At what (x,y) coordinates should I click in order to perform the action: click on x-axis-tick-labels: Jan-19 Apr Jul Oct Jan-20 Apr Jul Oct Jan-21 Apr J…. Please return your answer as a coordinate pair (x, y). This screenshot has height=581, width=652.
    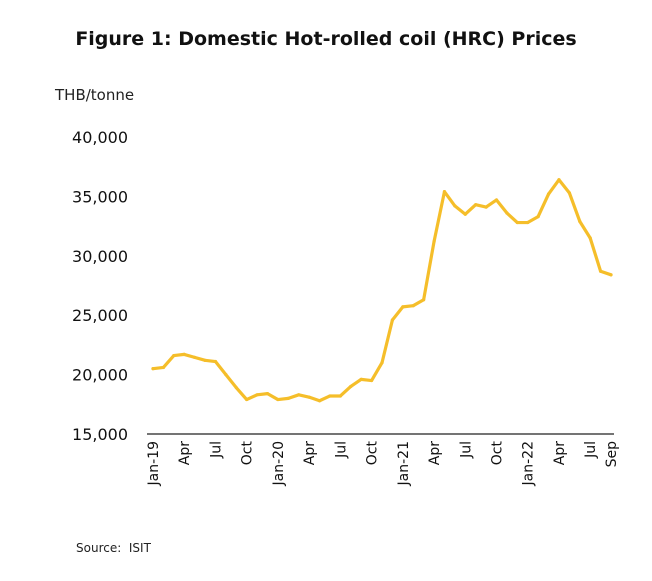
    Looking at the image, I should click on (383, 464).